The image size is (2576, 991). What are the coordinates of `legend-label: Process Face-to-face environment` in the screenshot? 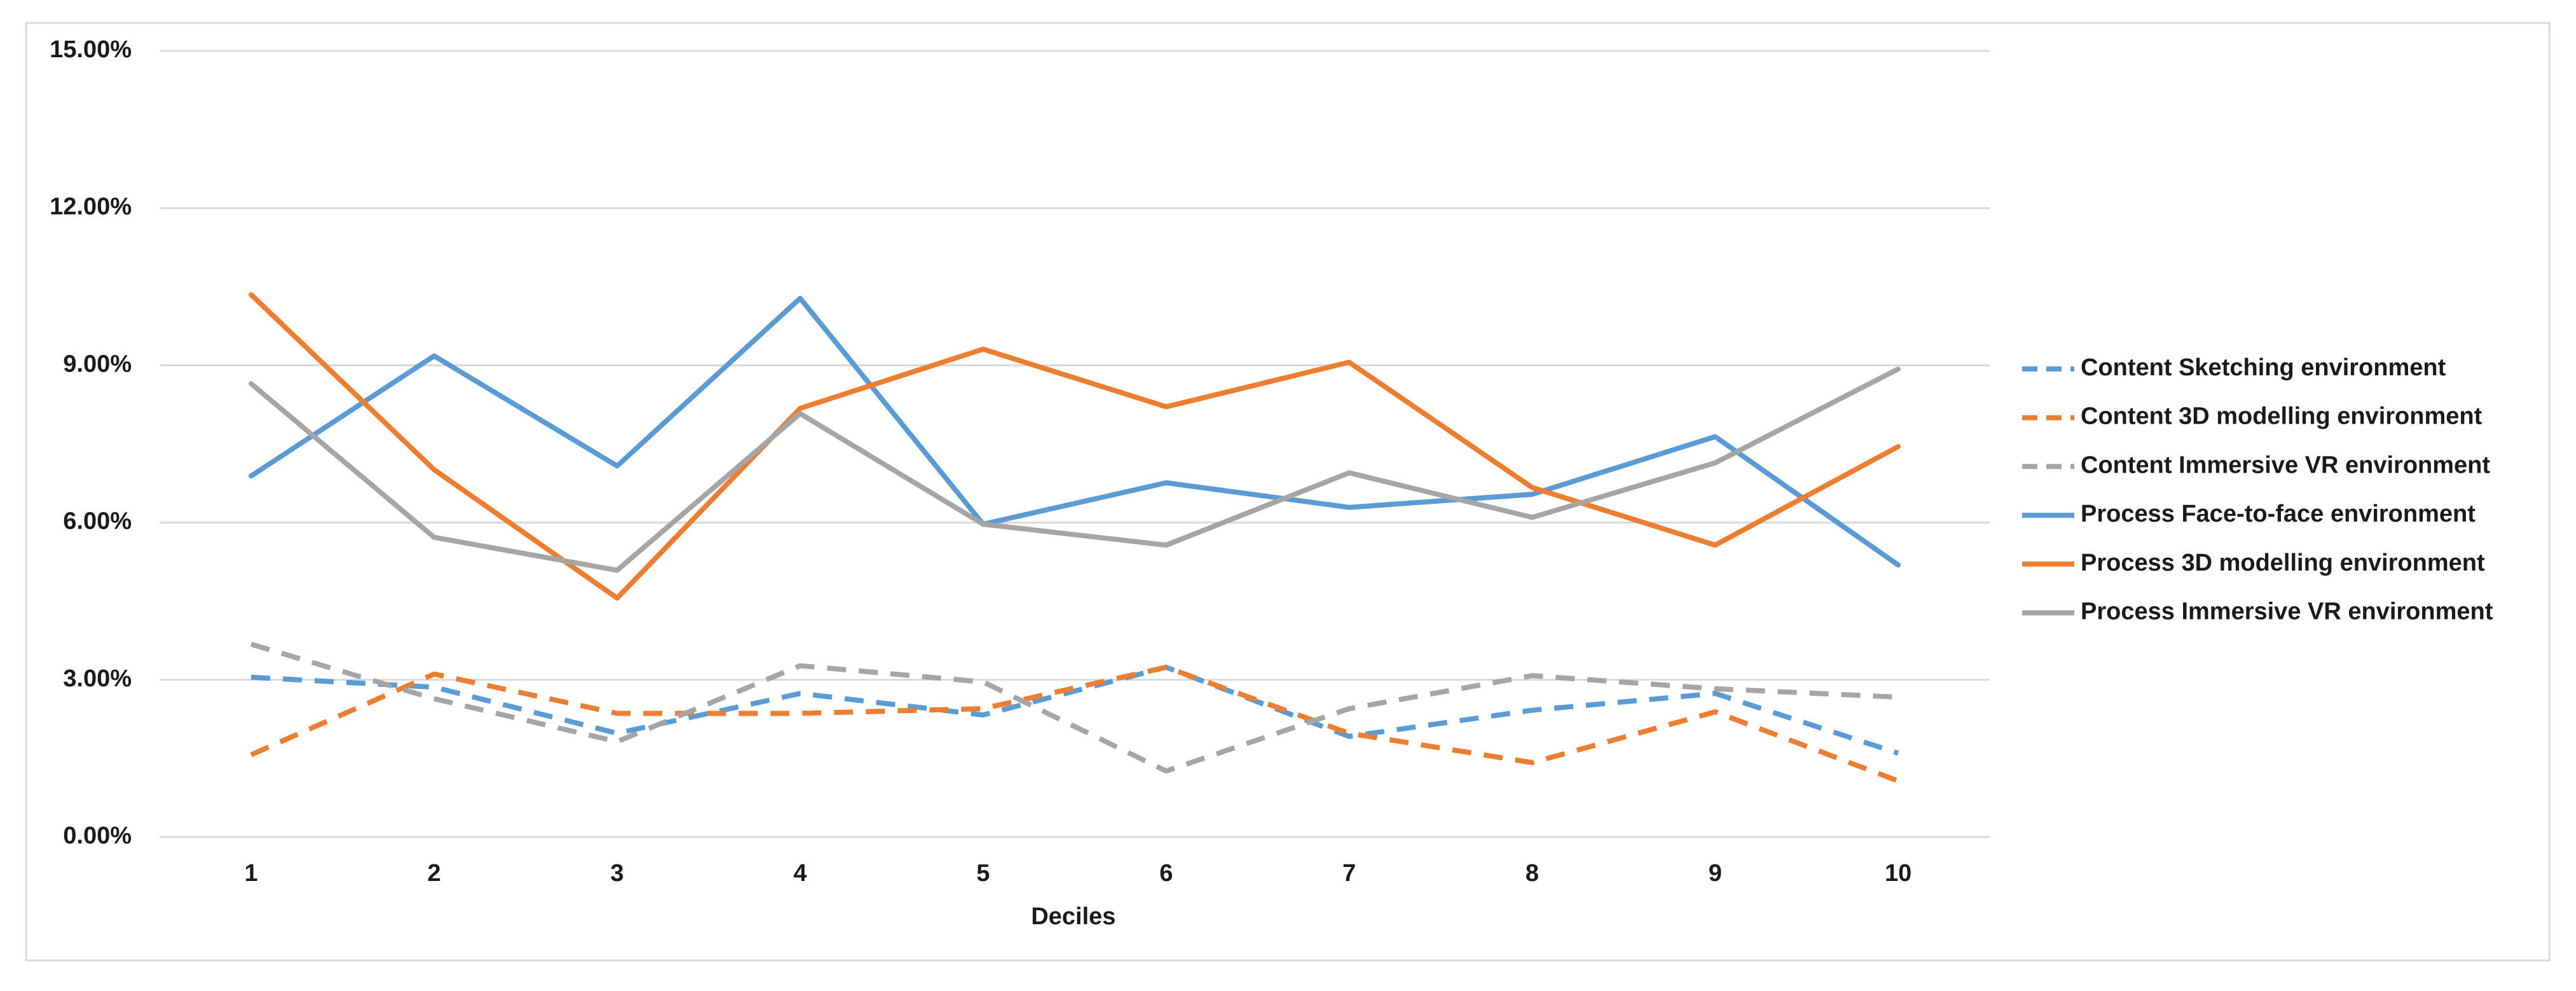 It's located at (2278, 514).